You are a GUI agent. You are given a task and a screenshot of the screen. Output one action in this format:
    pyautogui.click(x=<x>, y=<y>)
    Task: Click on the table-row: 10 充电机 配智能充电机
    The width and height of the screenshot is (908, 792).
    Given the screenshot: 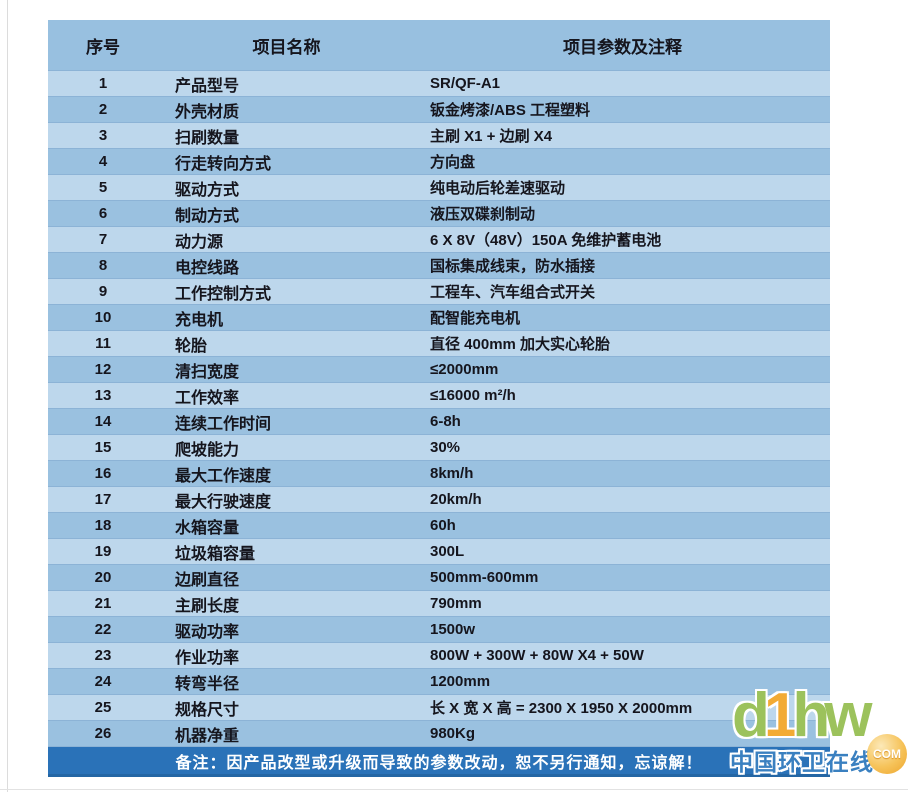 What is the action you would take?
    pyautogui.click(x=439, y=317)
    